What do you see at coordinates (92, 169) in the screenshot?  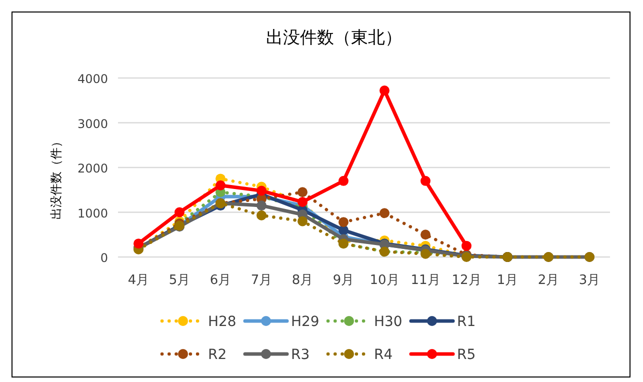 I see `y-tick-label: 2000` at bounding box center [92, 169].